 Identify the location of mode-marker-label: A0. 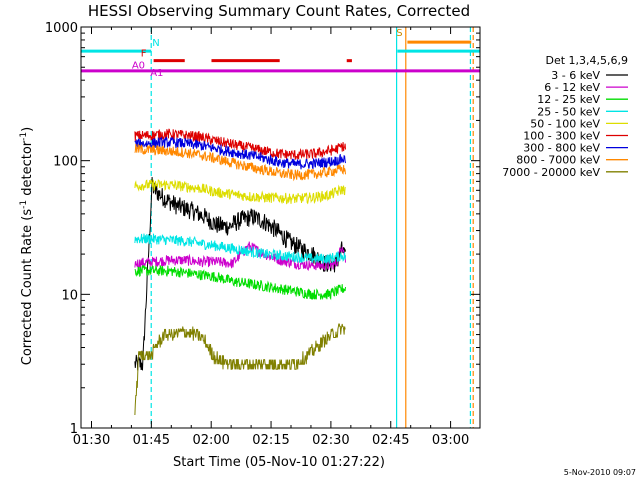
(138, 65).